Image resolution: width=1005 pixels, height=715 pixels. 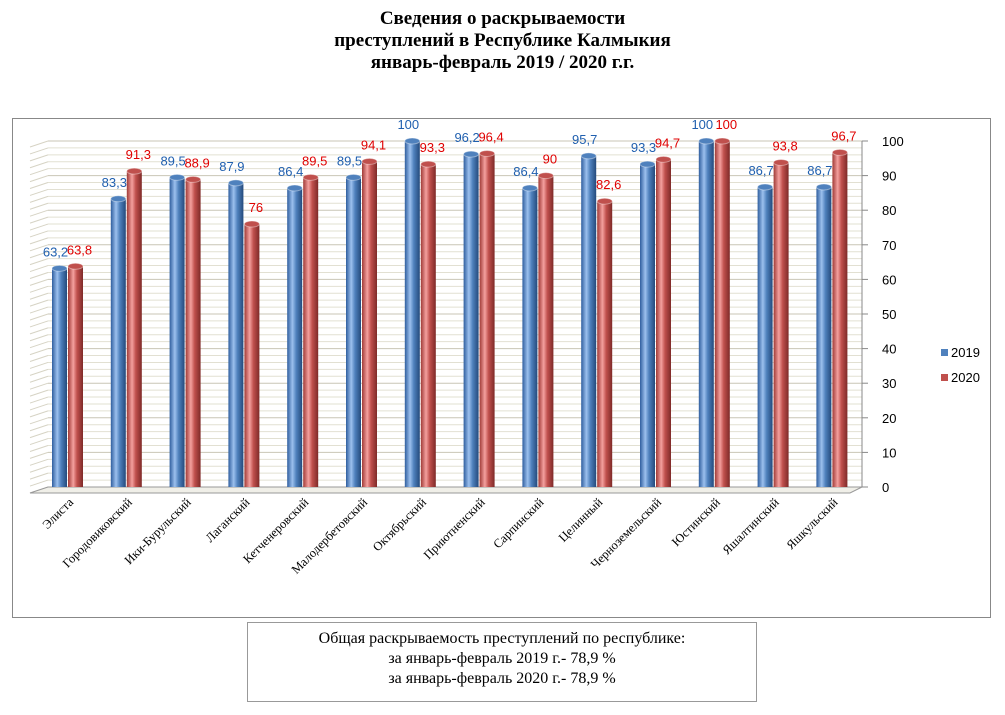 What do you see at coordinates (55, 251) in the screenshot?
I see `data-label-2019: 63,2` at bounding box center [55, 251].